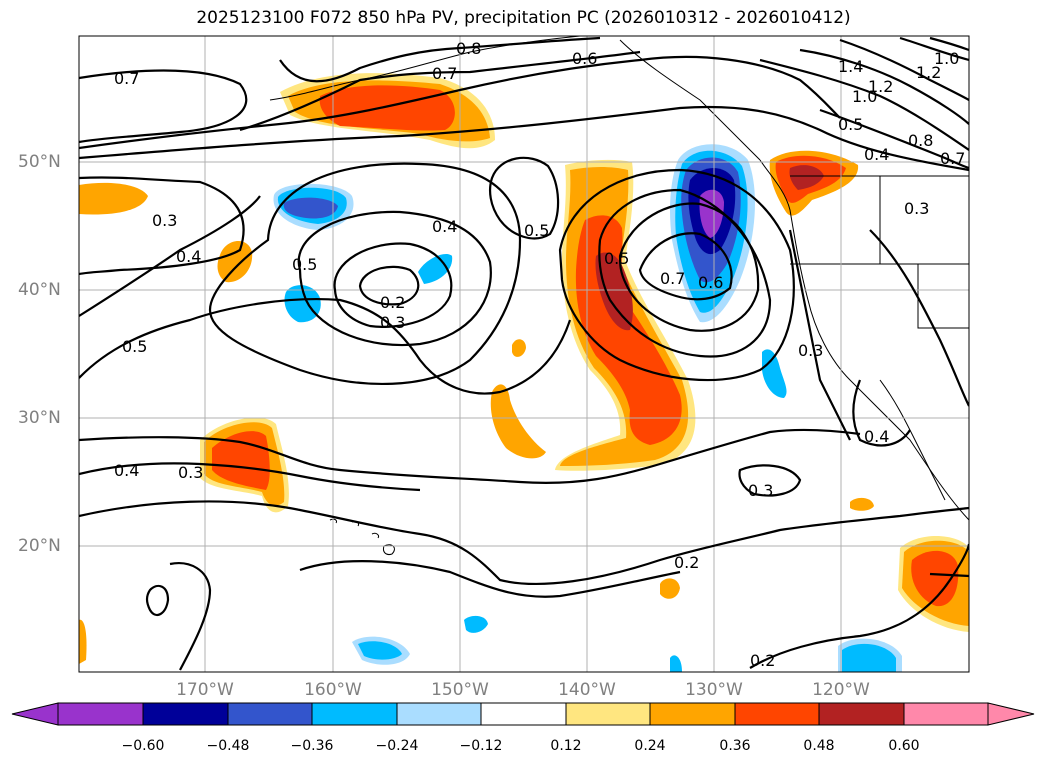  I want to click on precip-blob-170w, so click(235, 262).